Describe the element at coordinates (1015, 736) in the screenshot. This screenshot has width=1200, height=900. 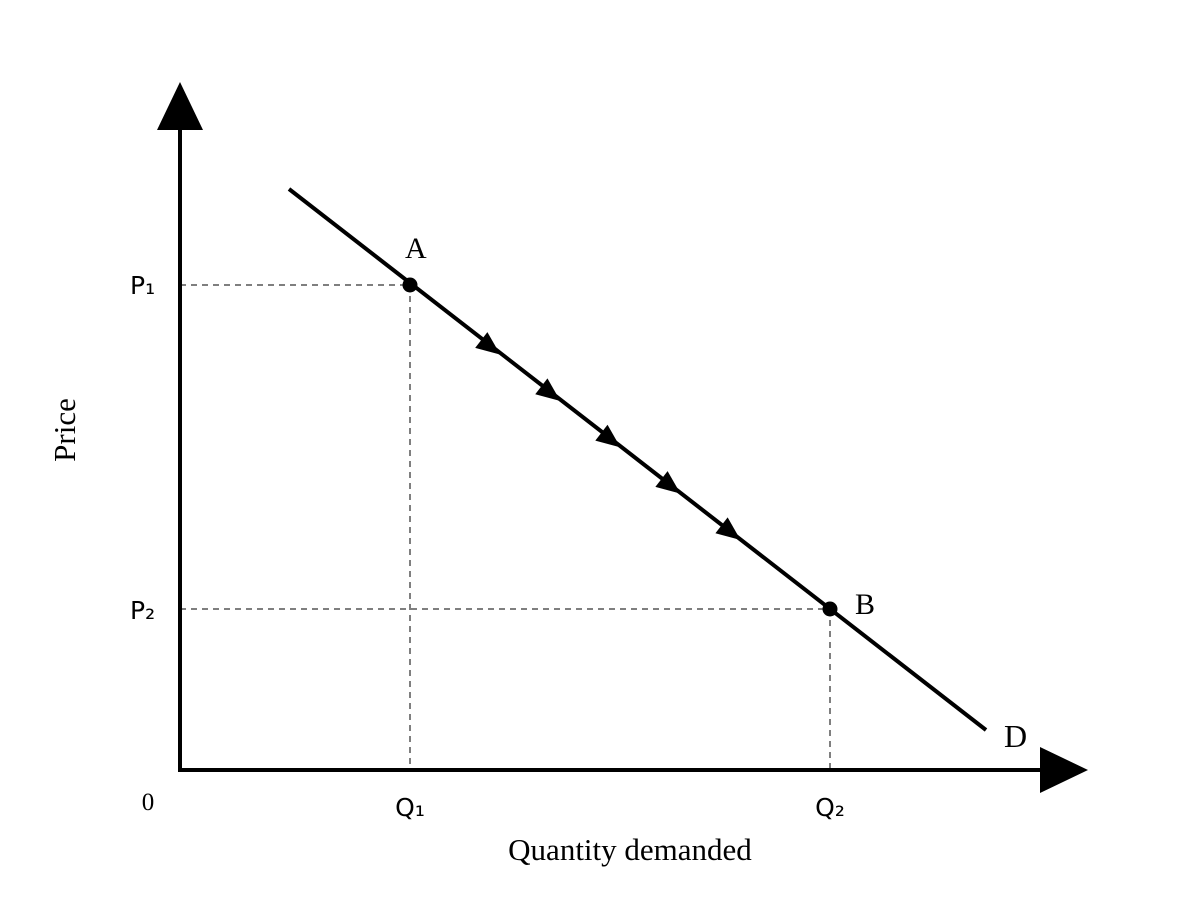
I see `demand-curve-label: D` at that location.